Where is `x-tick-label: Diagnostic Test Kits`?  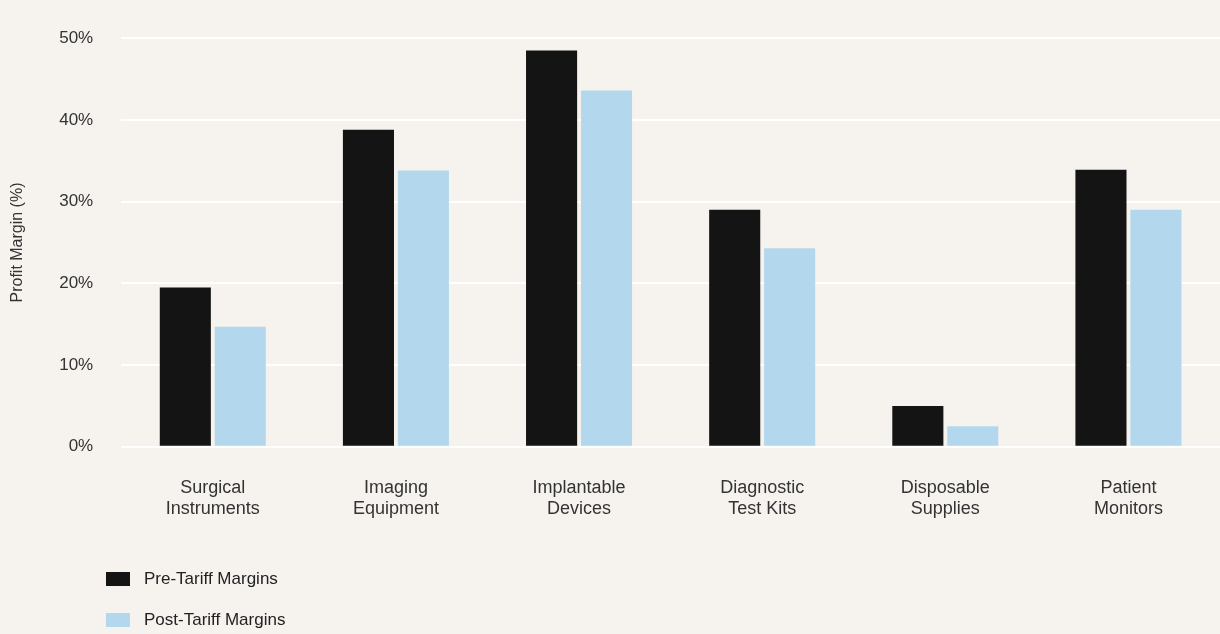 x-tick-label: Diagnostic Test Kits is located at coordinates (762, 497).